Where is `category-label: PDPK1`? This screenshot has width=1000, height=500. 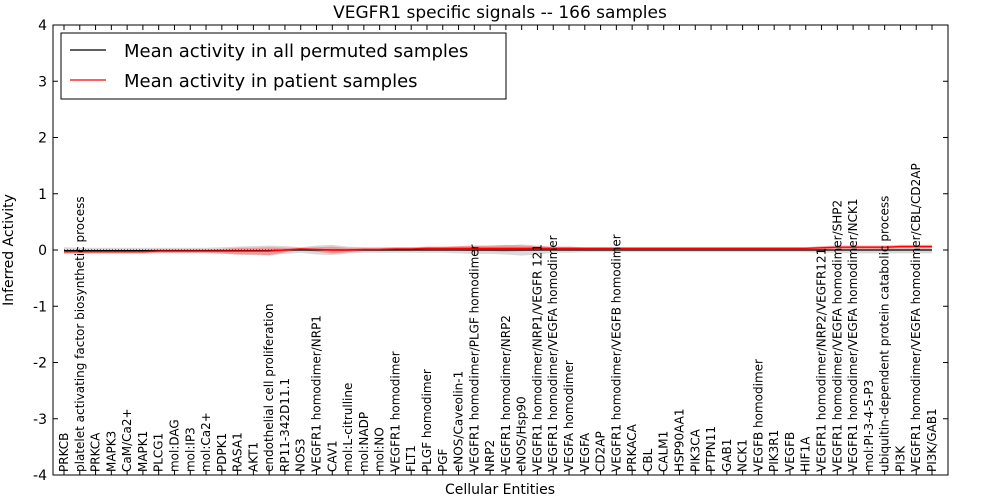 category-label: PDPK1 is located at coordinates (222, 452).